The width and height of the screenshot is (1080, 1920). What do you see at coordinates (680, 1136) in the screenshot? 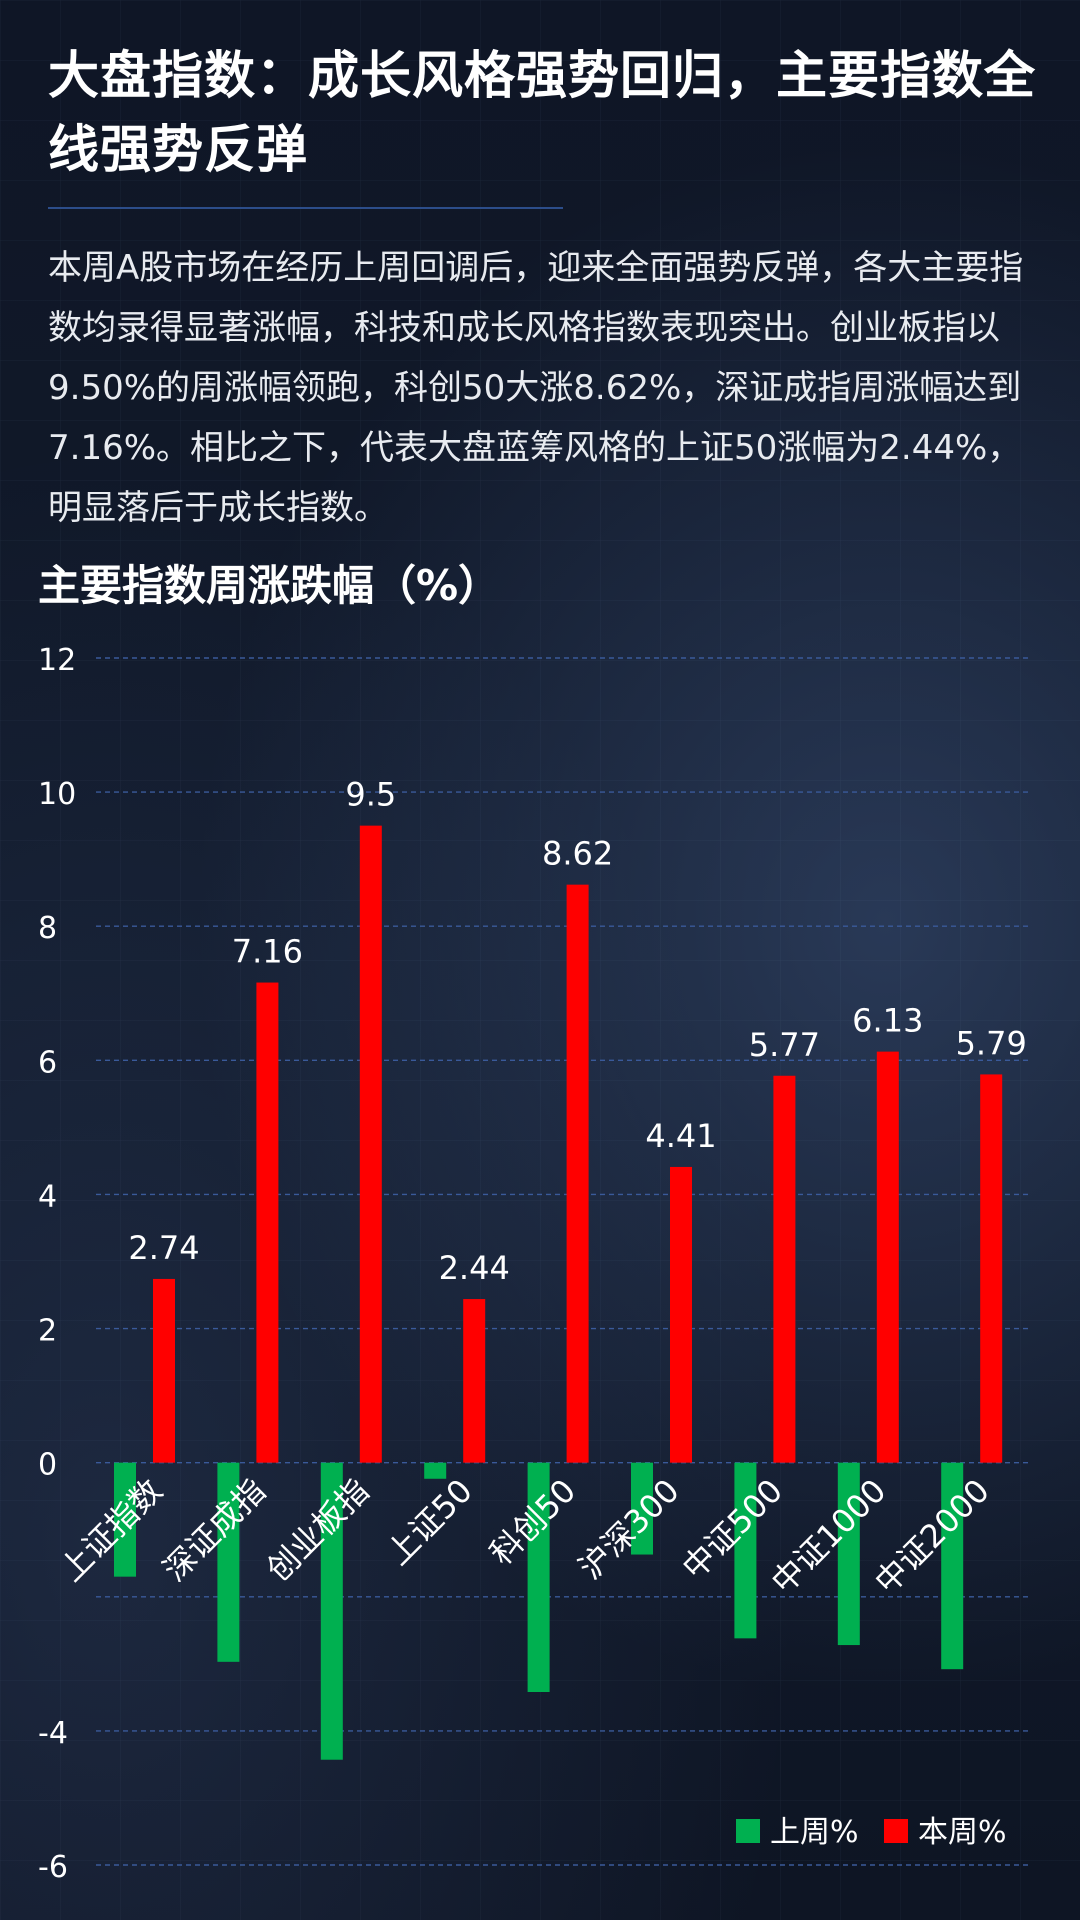
I see `data-label: 4.41` at bounding box center [680, 1136].